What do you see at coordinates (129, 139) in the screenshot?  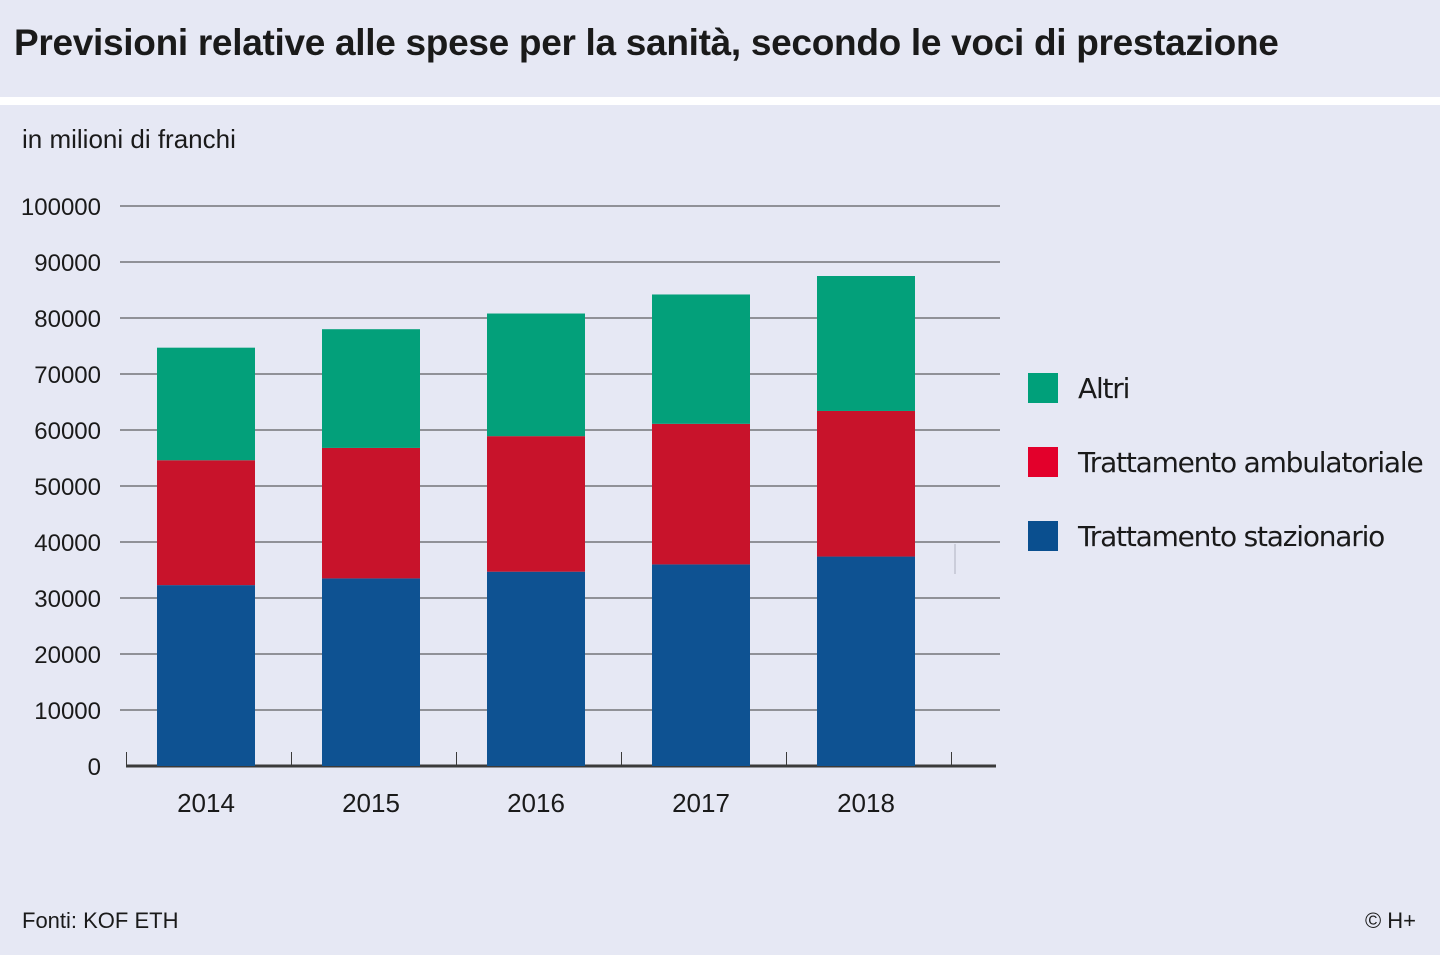 I see `unit-label: in milioni di franchi` at bounding box center [129, 139].